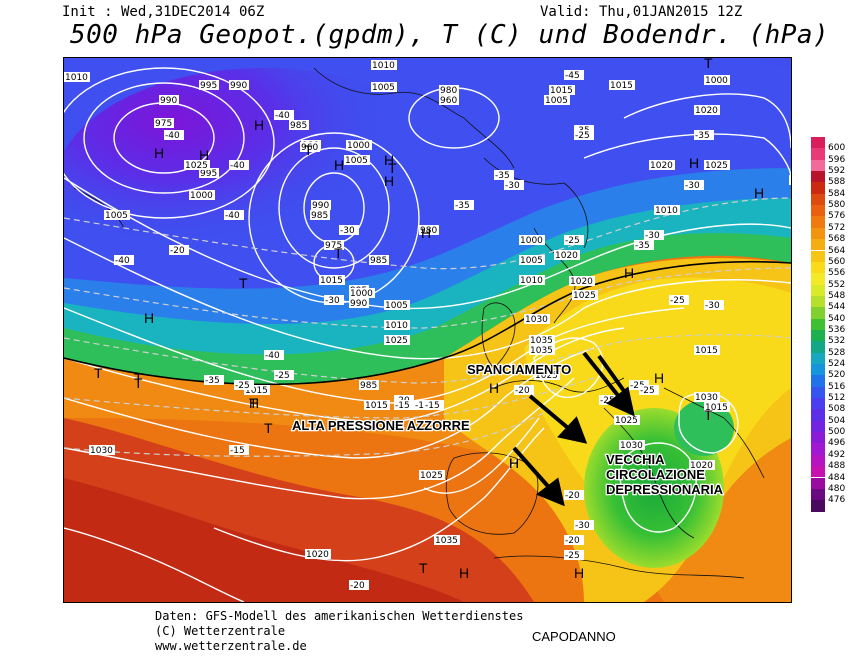 This screenshot has width=850, height=657. I want to click on isobar-label: 995, so click(208, 86).